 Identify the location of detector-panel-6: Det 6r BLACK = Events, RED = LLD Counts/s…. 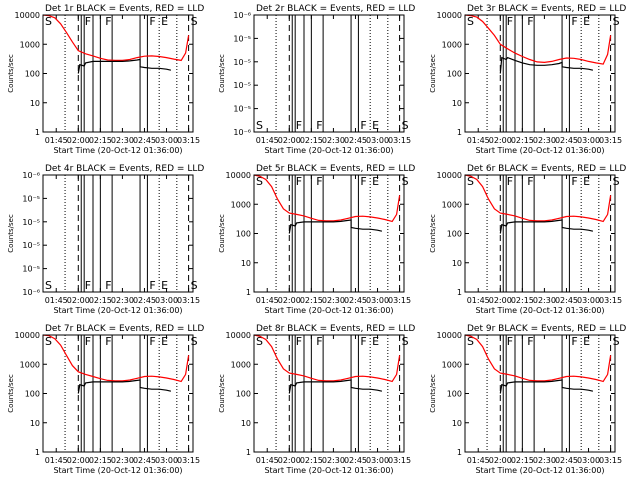
(527, 239).